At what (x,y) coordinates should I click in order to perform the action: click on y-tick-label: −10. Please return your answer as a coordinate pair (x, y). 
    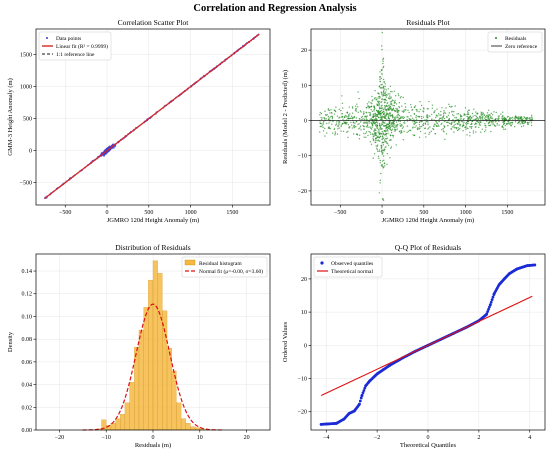
    Looking at the image, I should click on (302, 157).